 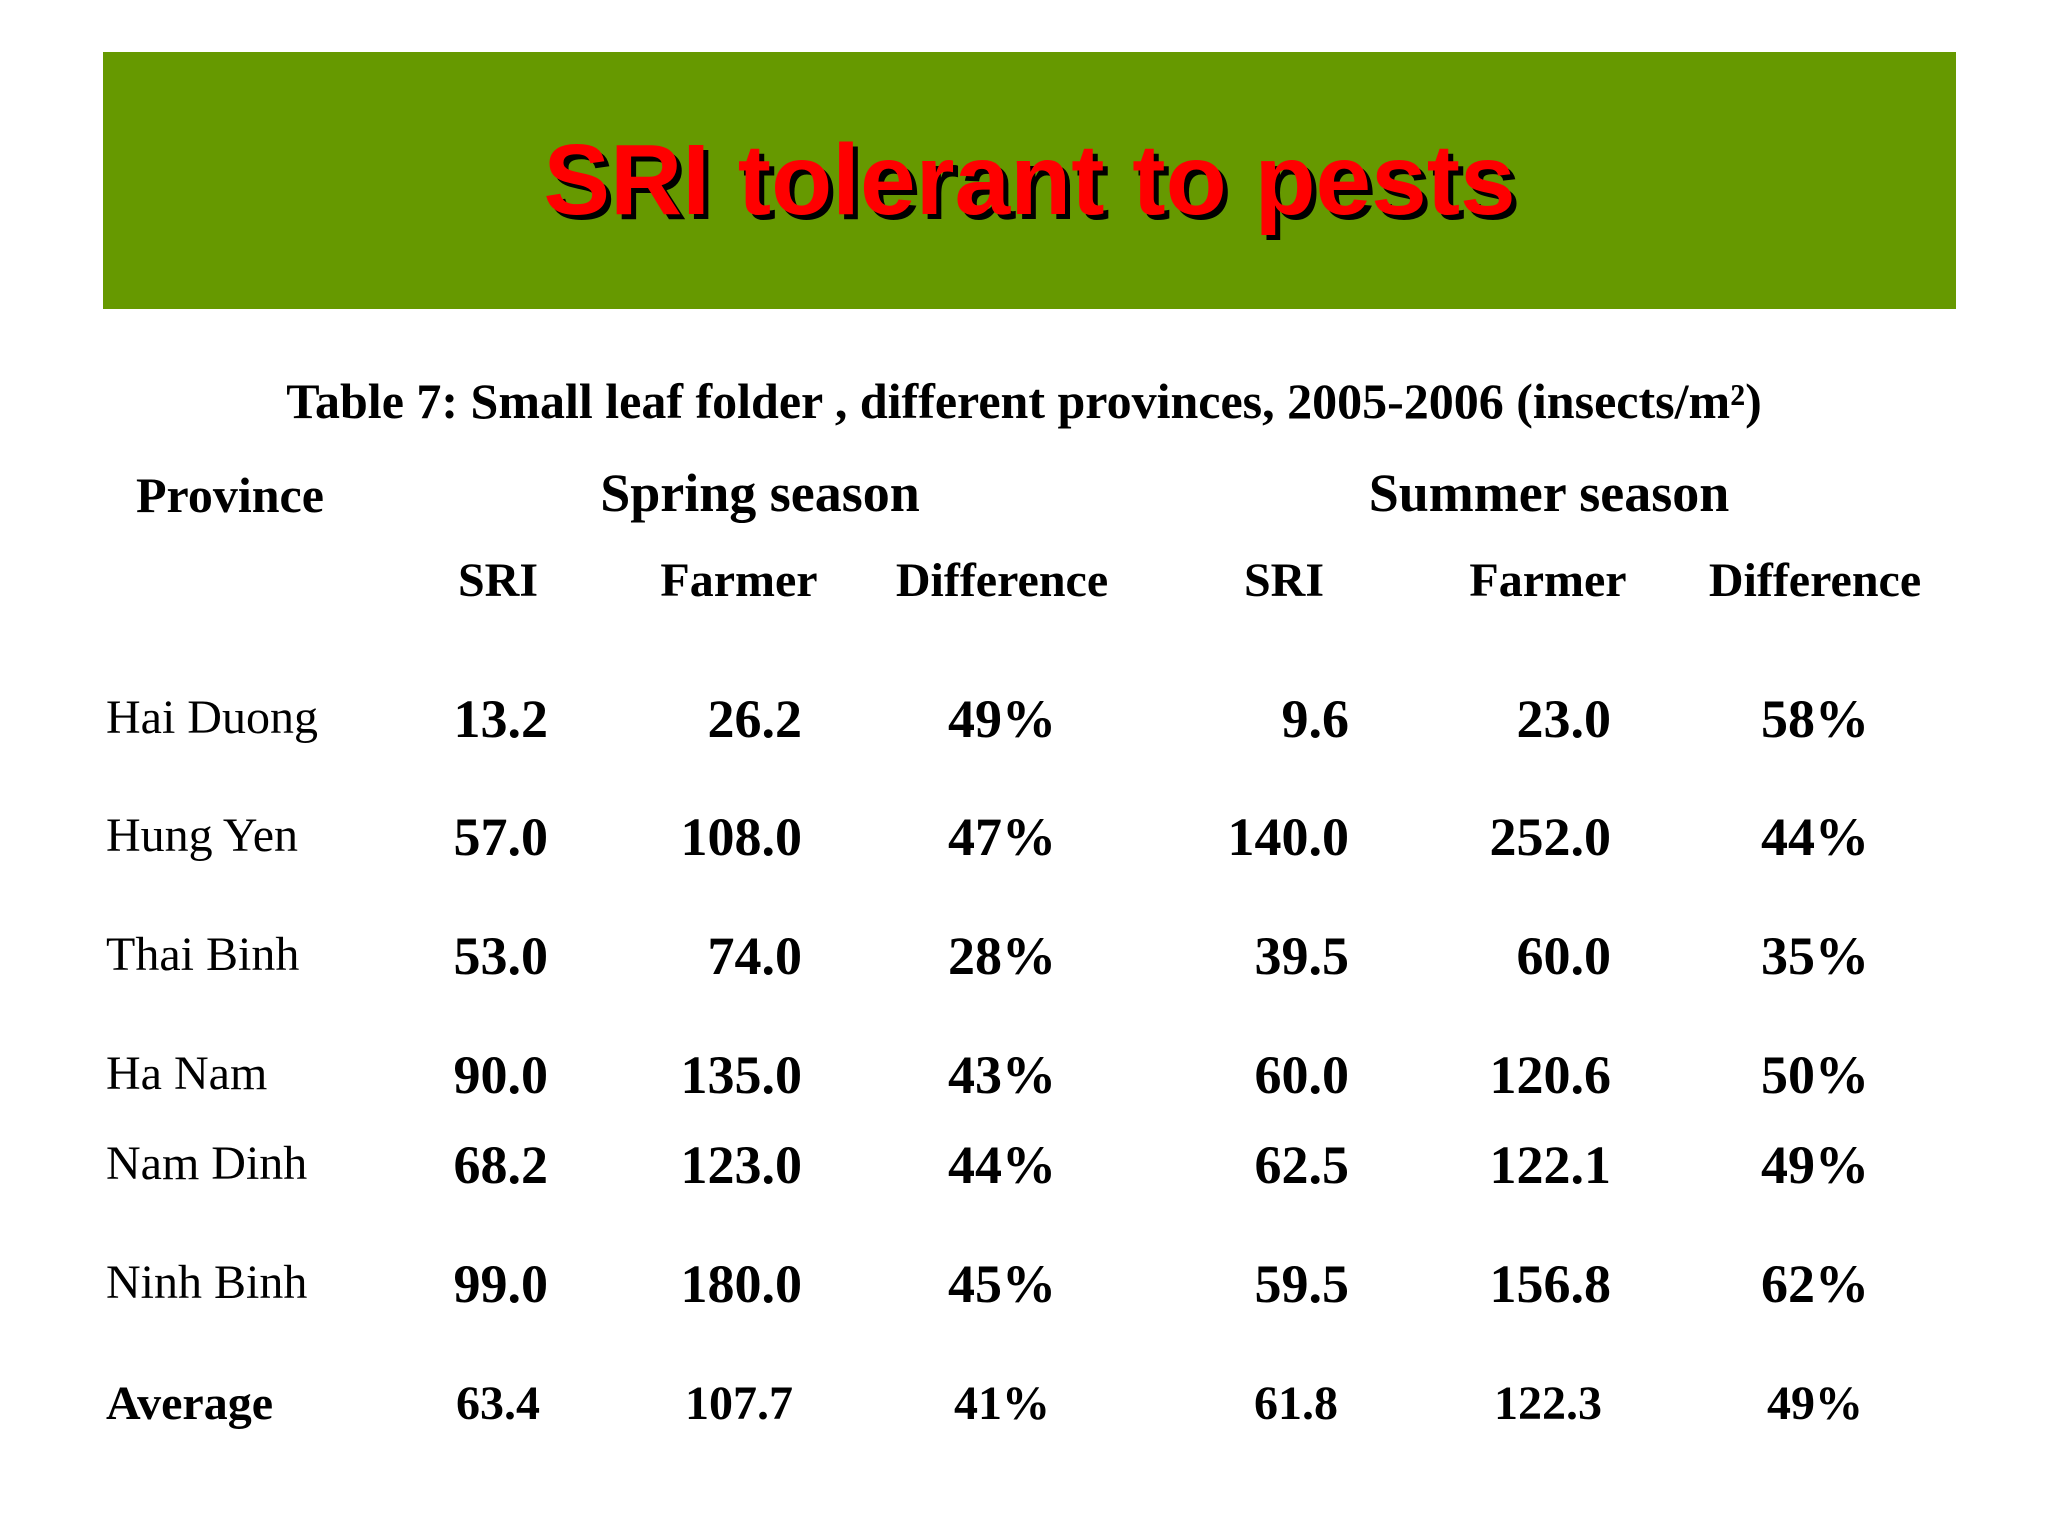 I want to click on summer-difference-cell: 62%, so click(x=1815, y=1284).